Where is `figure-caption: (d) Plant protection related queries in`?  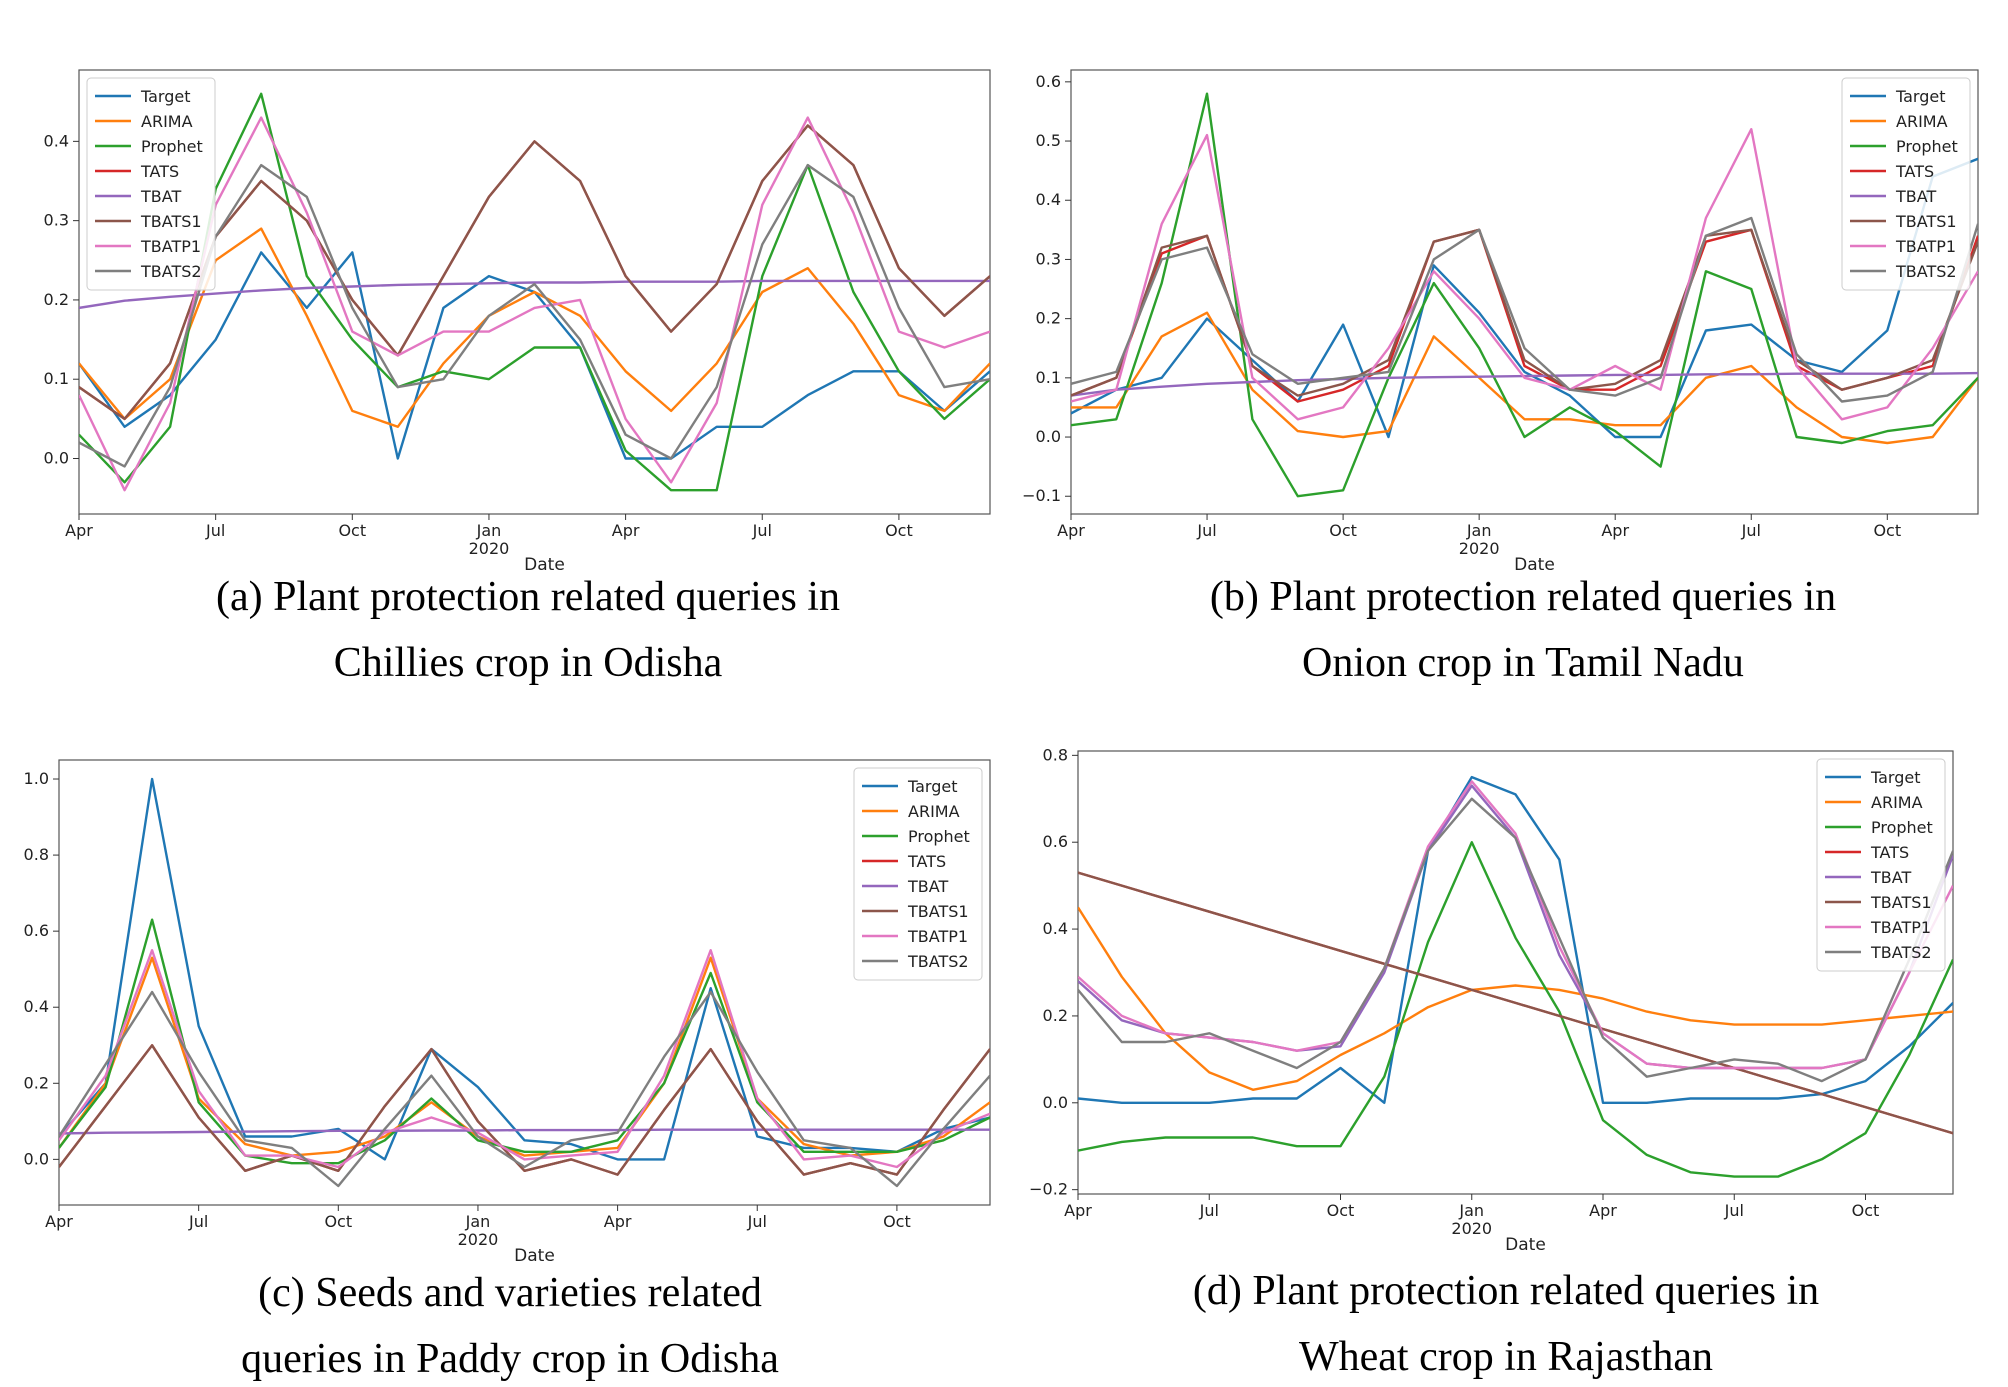 figure-caption: (d) Plant protection related queries in is located at coordinates (1506, 1291).